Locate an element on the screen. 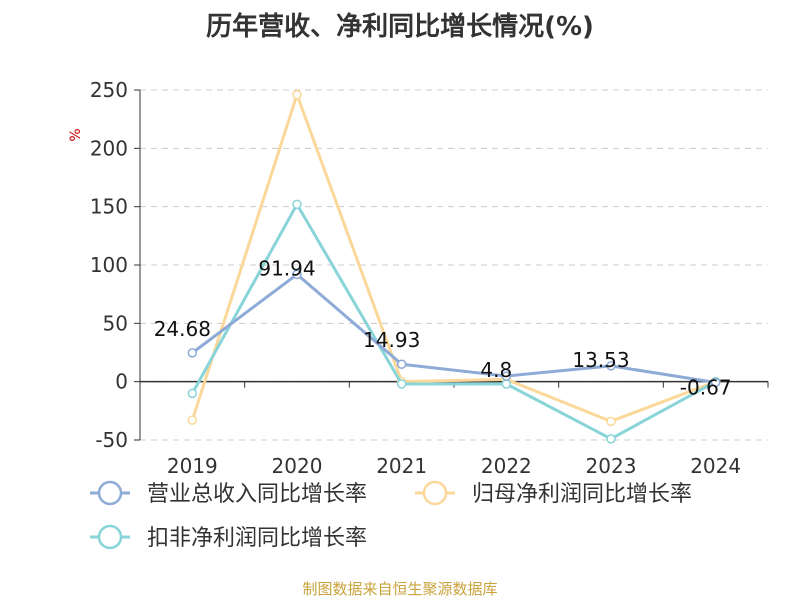 This screenshot has width=800, height=600. y-tick-label: 100 is located at coordinates (109, 265).